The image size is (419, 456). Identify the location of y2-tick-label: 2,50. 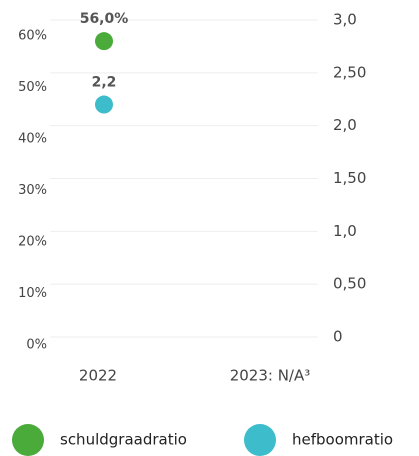
(349, 72).